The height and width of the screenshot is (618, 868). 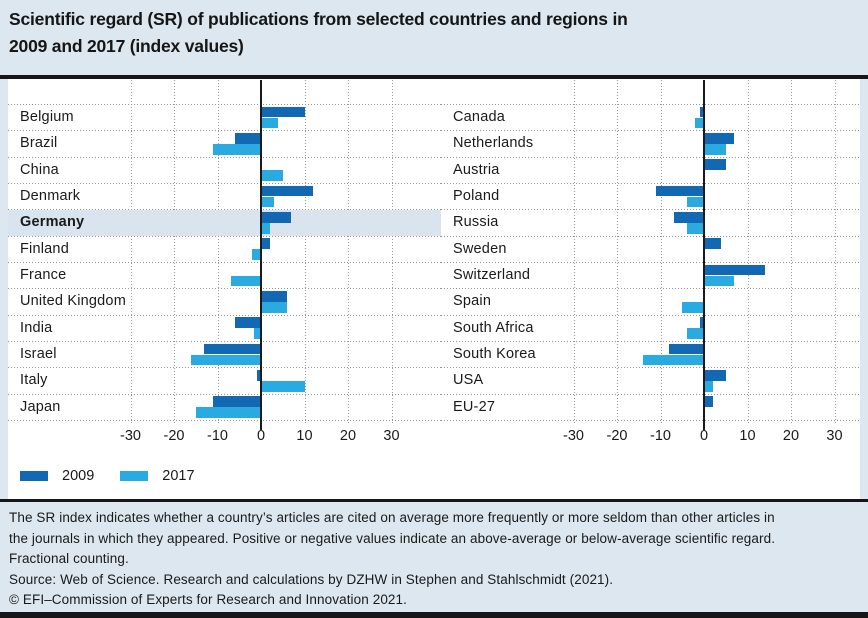 What do you see at coordinates (472, 301) in the screenshot?
I see `country-label-spain: Spain` at bounding box center [472, 301].